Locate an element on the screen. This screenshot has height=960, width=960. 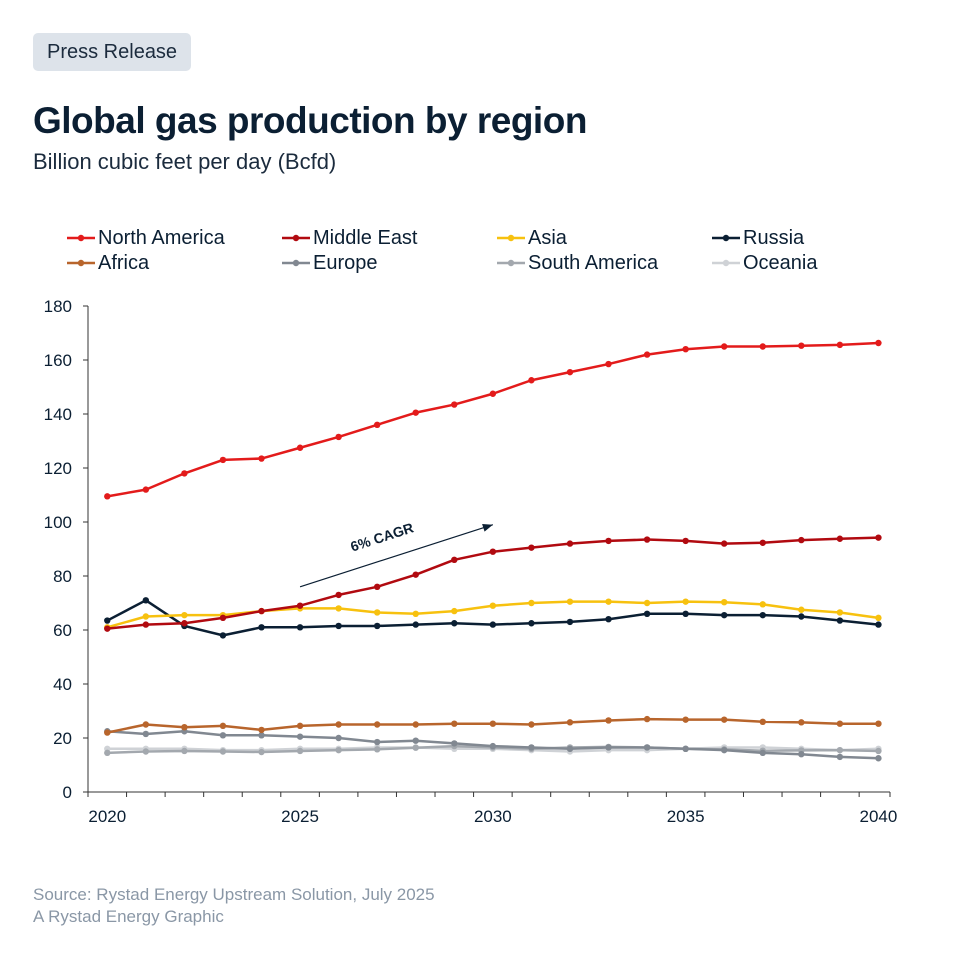
legend-swatch-oceania is located at coordinates (726, 263).